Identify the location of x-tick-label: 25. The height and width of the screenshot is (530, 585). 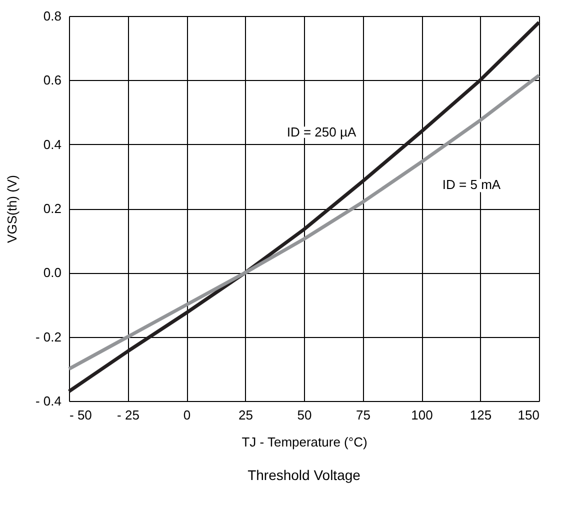
(245, 415).